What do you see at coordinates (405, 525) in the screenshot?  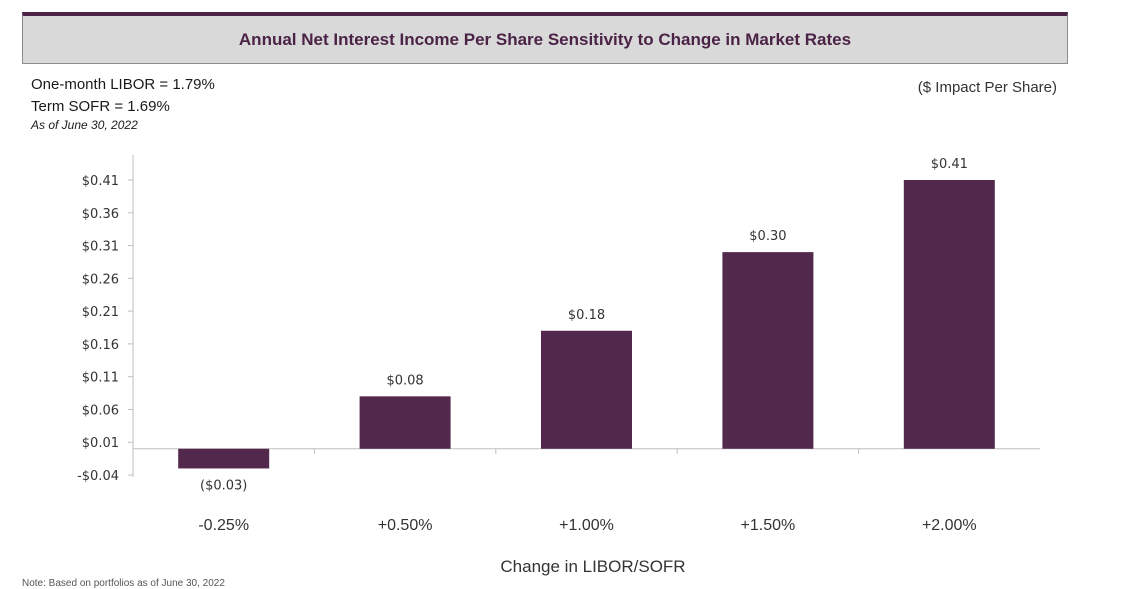 I see `x-category-label: +0.50%` at bounding box center [405, 525].